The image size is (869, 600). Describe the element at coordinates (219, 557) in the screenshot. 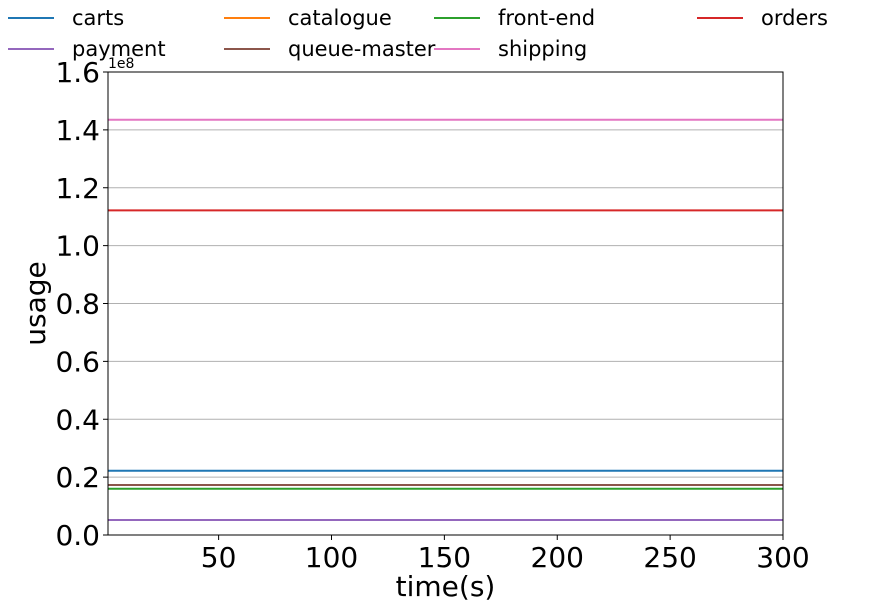

I see `x-tick-label: 50` at that location.